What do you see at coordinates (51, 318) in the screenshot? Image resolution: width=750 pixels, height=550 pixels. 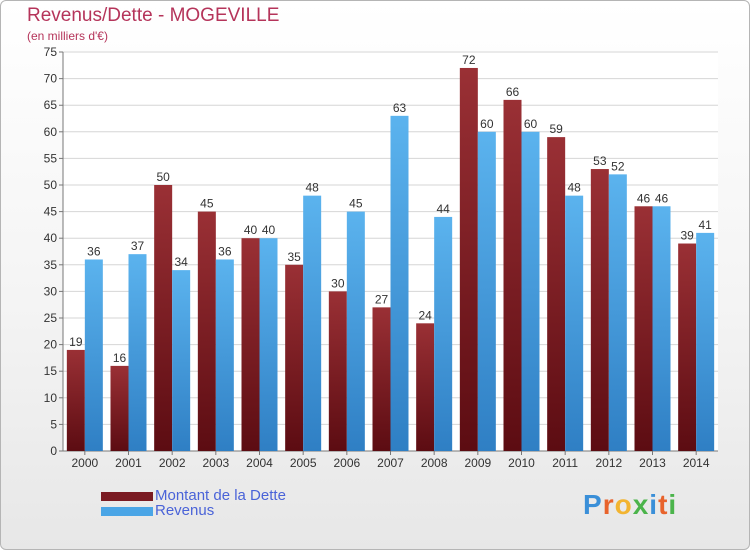 I see `y-tick-label: 25` at bounding box center [51, 318].